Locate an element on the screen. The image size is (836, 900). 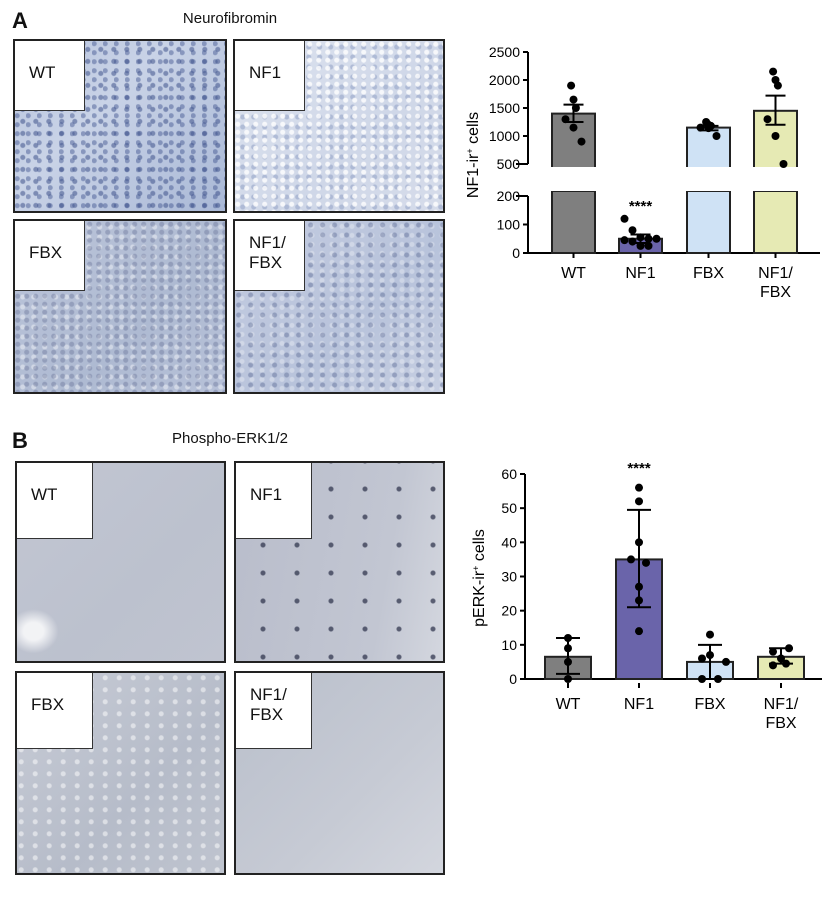
svg-text: 10 is located at coordinates (509, 645).